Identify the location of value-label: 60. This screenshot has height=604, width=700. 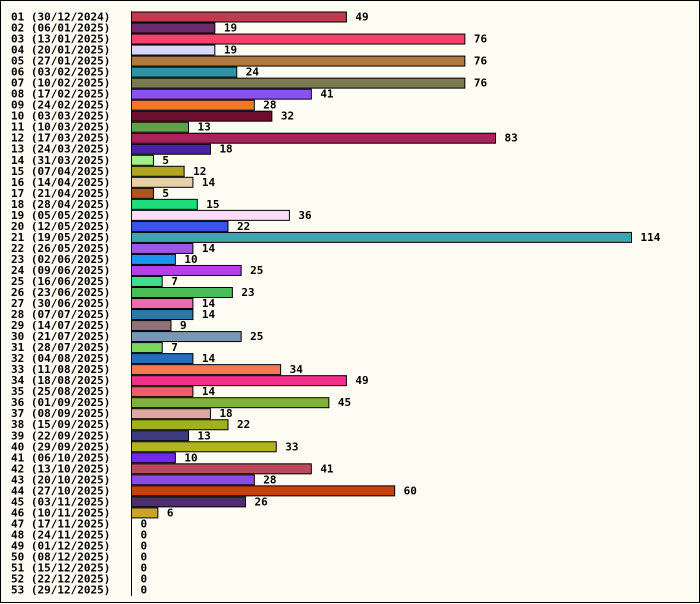
(410, 490).